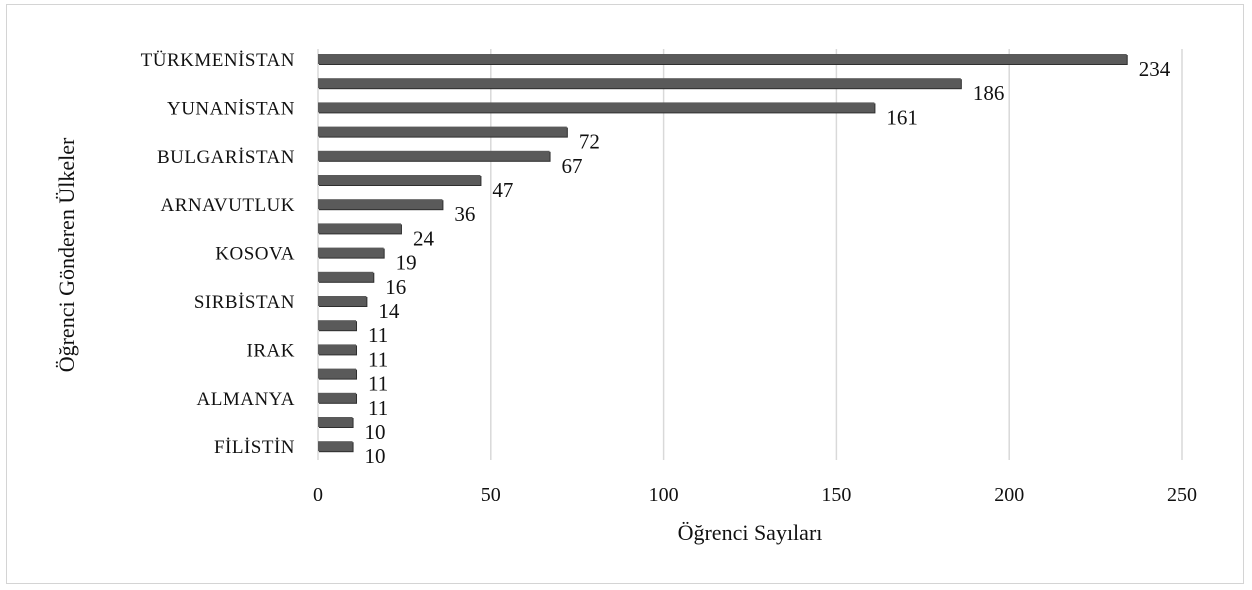 This screenshot has height=590, width=1252. Describe the element at coordinates (836, 495) in the screenshot. I see `x-tick-label: 150` at that location.